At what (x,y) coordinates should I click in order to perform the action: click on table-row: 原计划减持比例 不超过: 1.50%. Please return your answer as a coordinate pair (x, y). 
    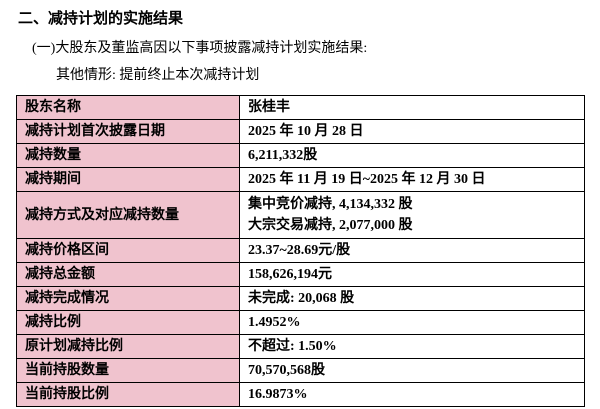
    Looking at the image, I should click on (300, 346).